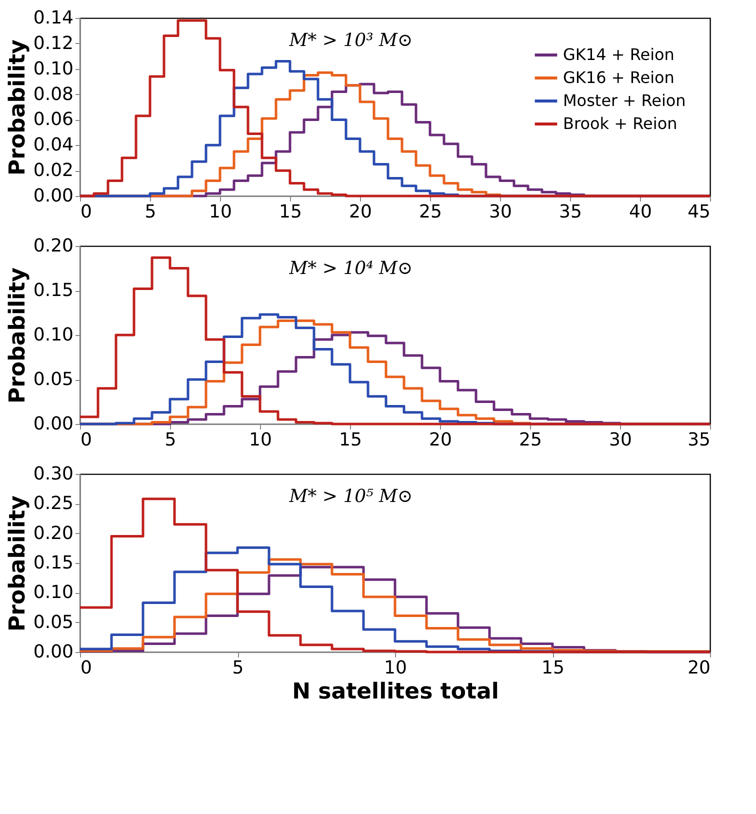  I want to click on x-tick-label: 45, so click(699, 212).